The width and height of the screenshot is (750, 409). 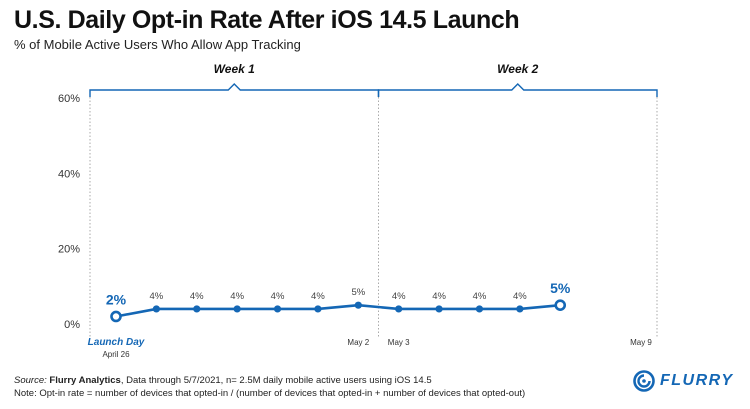 I want to click on x-tick-label: May 3, so click(x=399, y=342).